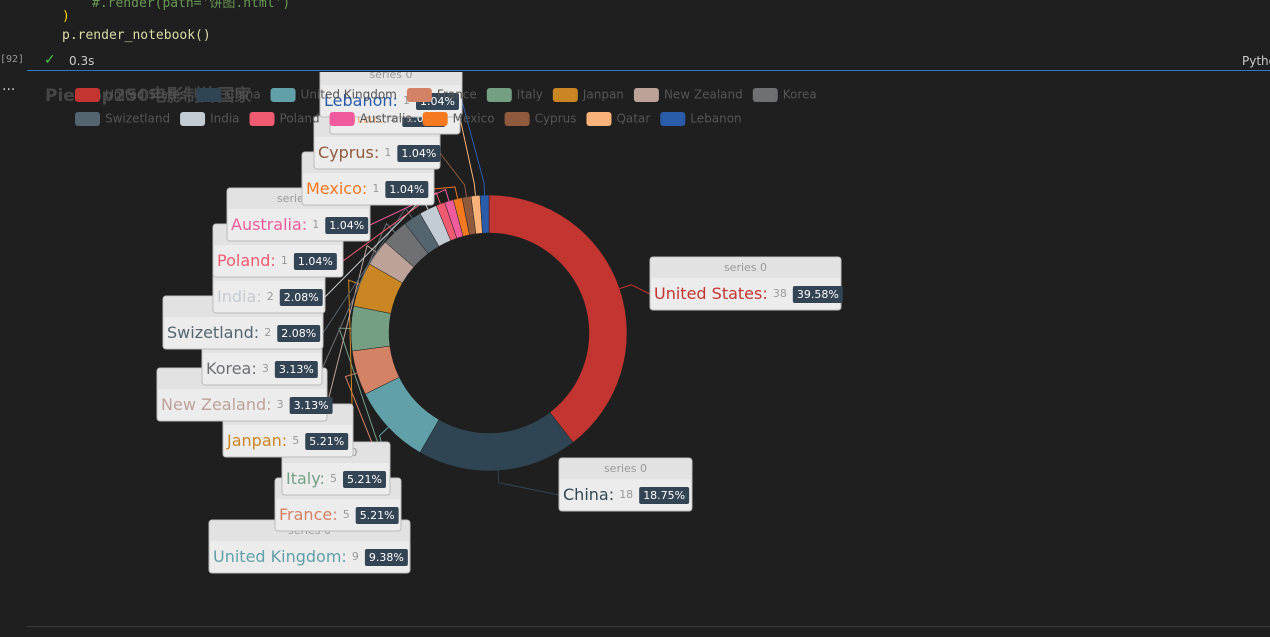 The width and height of the screenshot is (1270, 637). I want to click on category-name: New Zealand, so click(213, 404).